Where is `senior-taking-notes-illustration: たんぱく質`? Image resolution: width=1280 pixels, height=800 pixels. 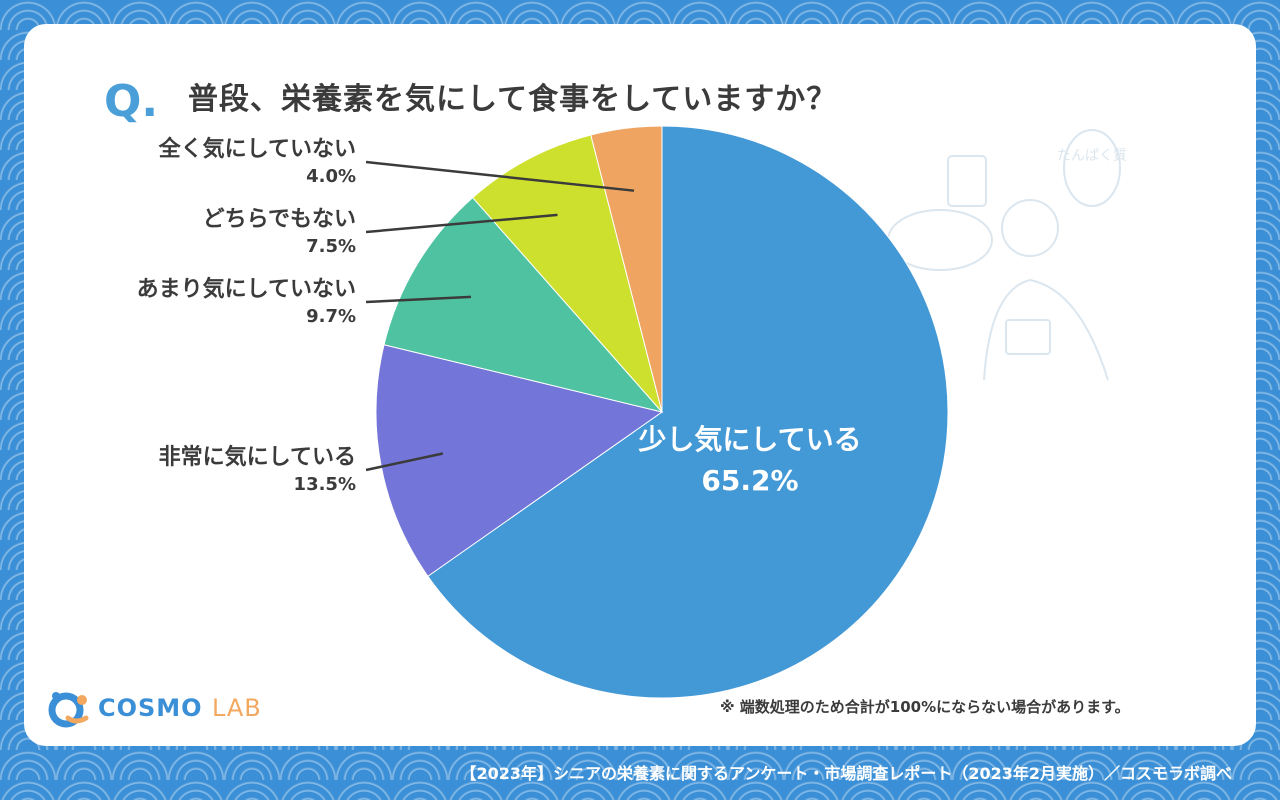 senior-taking-notes-illustration: たんぱく質 is located at coordinates (1007, 255).